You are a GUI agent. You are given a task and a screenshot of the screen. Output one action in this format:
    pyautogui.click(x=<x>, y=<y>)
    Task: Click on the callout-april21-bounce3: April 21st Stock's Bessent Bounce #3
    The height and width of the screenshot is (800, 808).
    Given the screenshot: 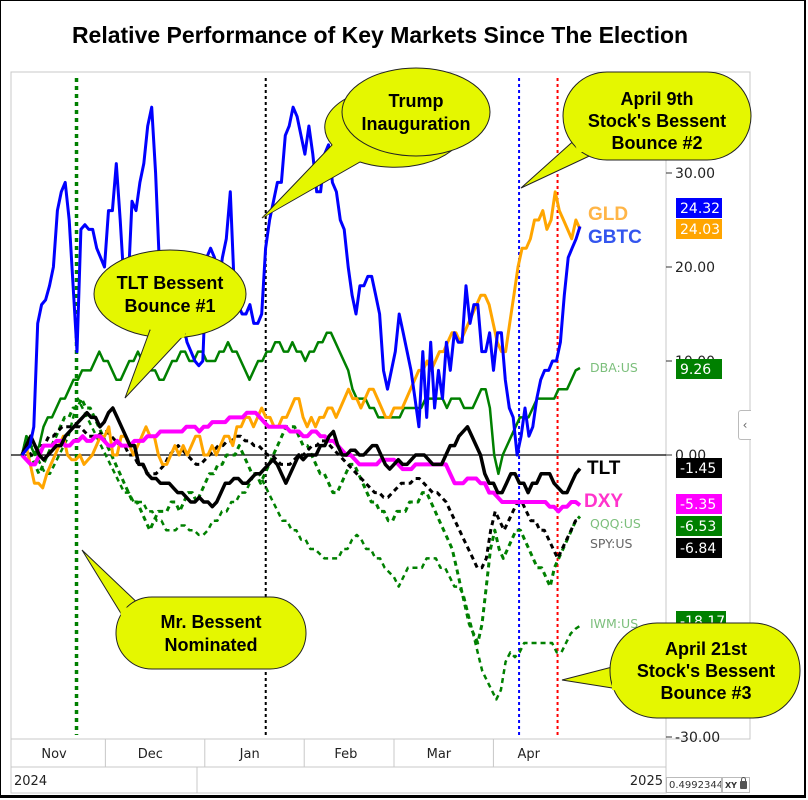 What is the action you would take?
    pyautogui.click(x=681, y=670)
    